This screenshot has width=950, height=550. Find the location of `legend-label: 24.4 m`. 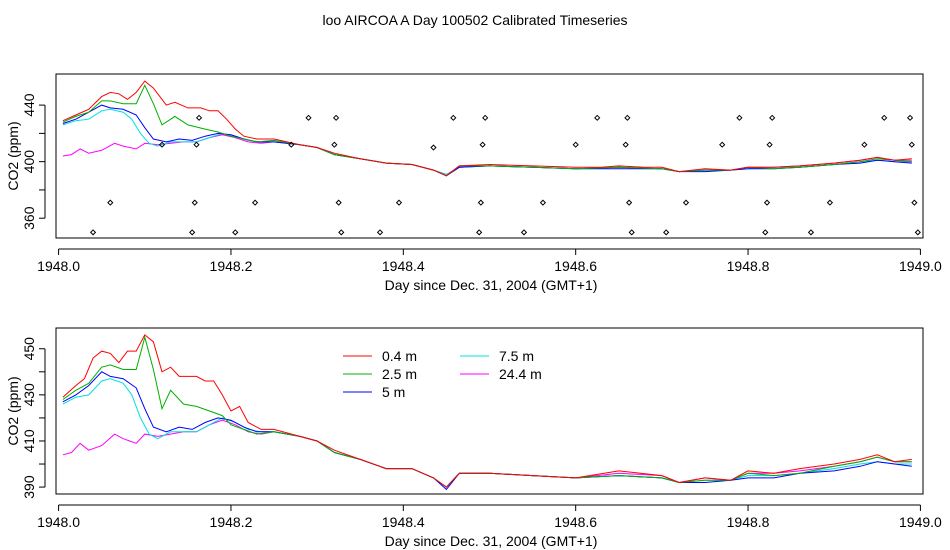

legend-label: 24.4 m is located at coordinates (520, 374).